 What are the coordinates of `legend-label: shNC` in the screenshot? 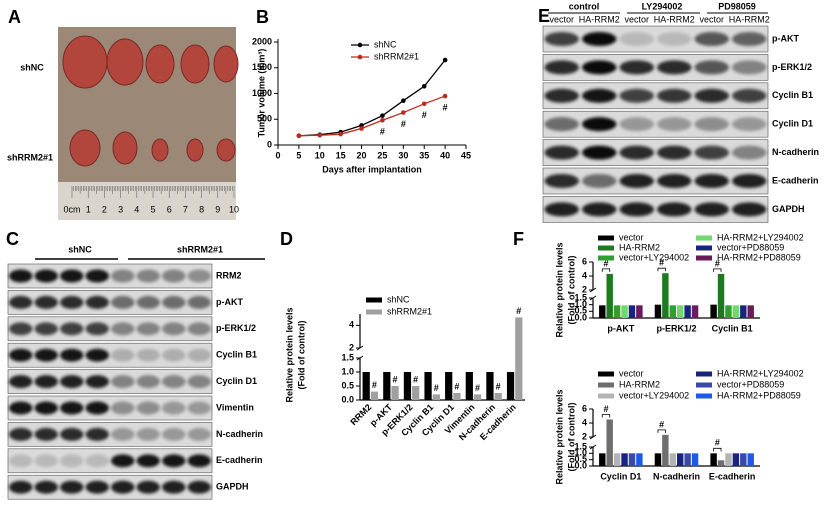 It's located at (385, 44).